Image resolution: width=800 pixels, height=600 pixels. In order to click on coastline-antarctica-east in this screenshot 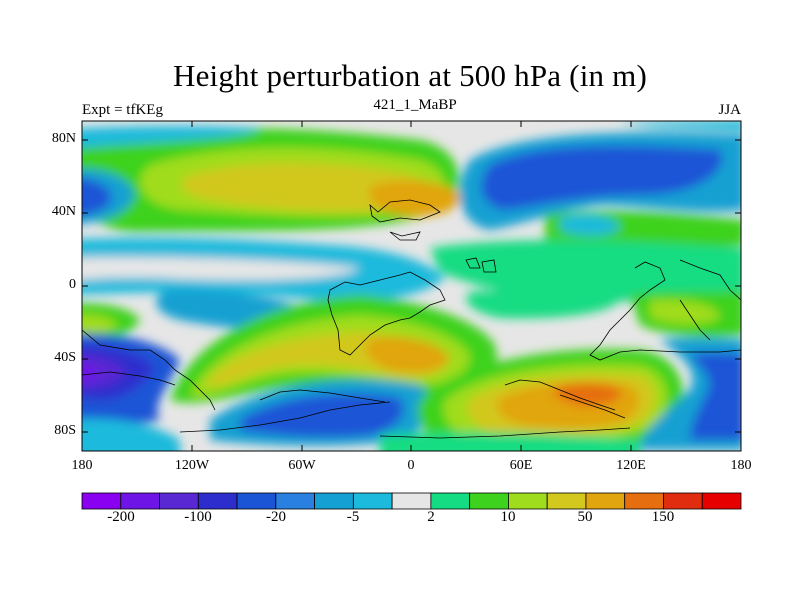, I will do `click(505, 433)`.